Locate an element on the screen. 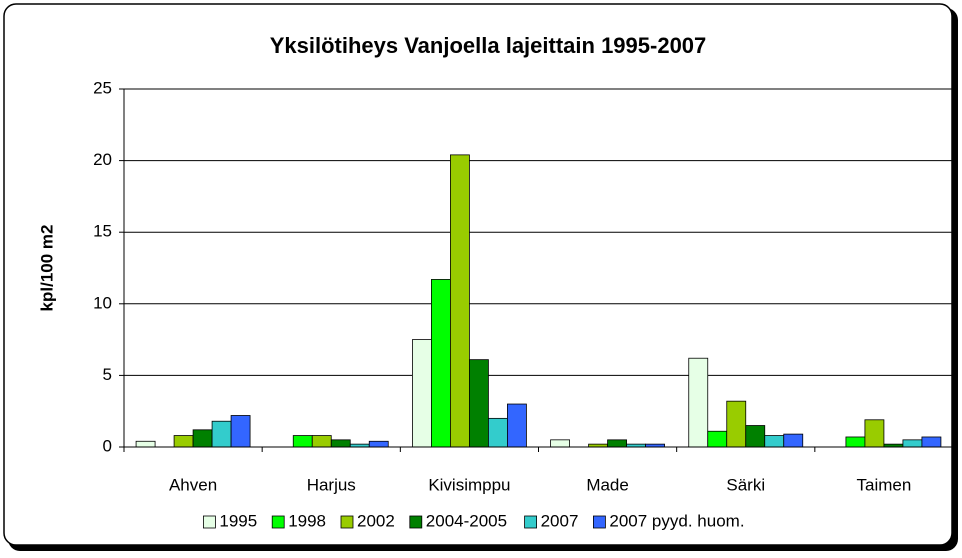 This screenshot has height=558, width=962. x-tick-label: Harjus is located at coordinates (331, 484).